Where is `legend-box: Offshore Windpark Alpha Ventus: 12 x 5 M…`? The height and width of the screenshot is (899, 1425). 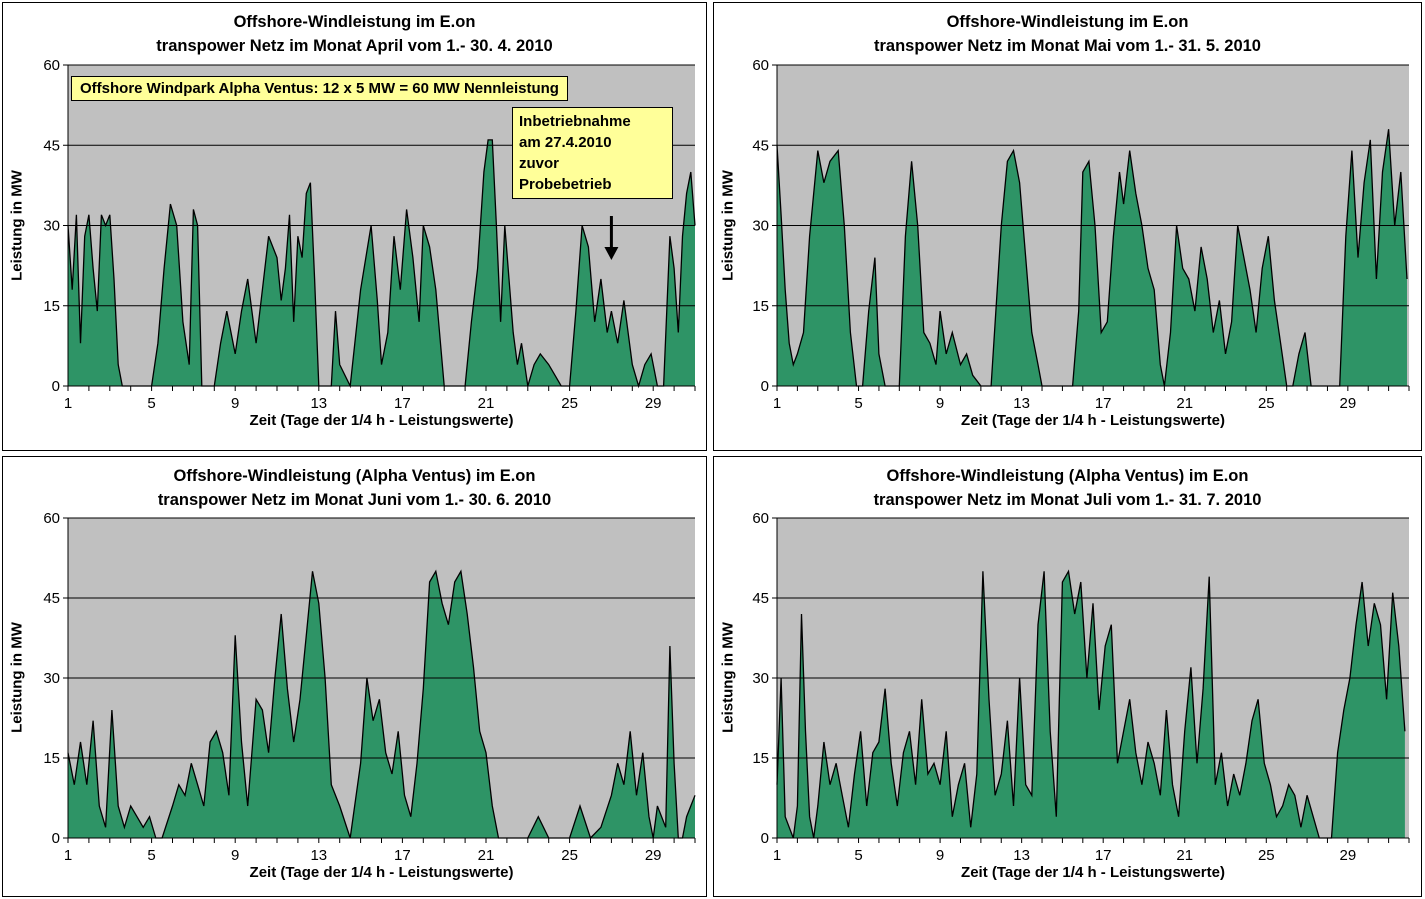 legend-box: Offshore Windpark Alpha Ventus: 12 x 5 M… is located at coordinates (319, 88).